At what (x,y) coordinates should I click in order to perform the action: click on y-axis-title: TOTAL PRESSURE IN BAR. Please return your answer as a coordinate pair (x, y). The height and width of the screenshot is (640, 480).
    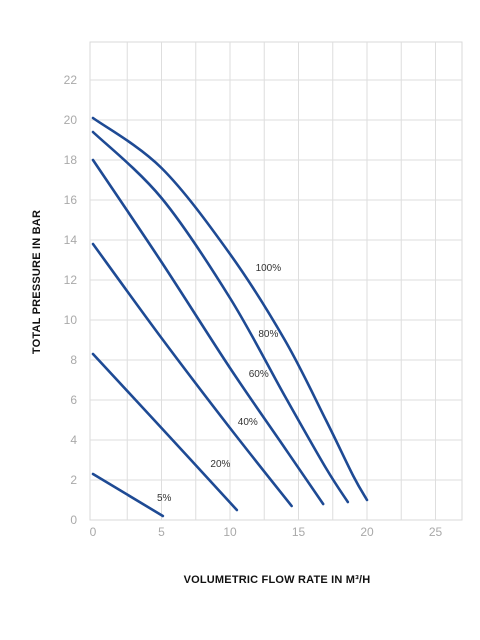
    Looking at the image, I should click on (37, 282).